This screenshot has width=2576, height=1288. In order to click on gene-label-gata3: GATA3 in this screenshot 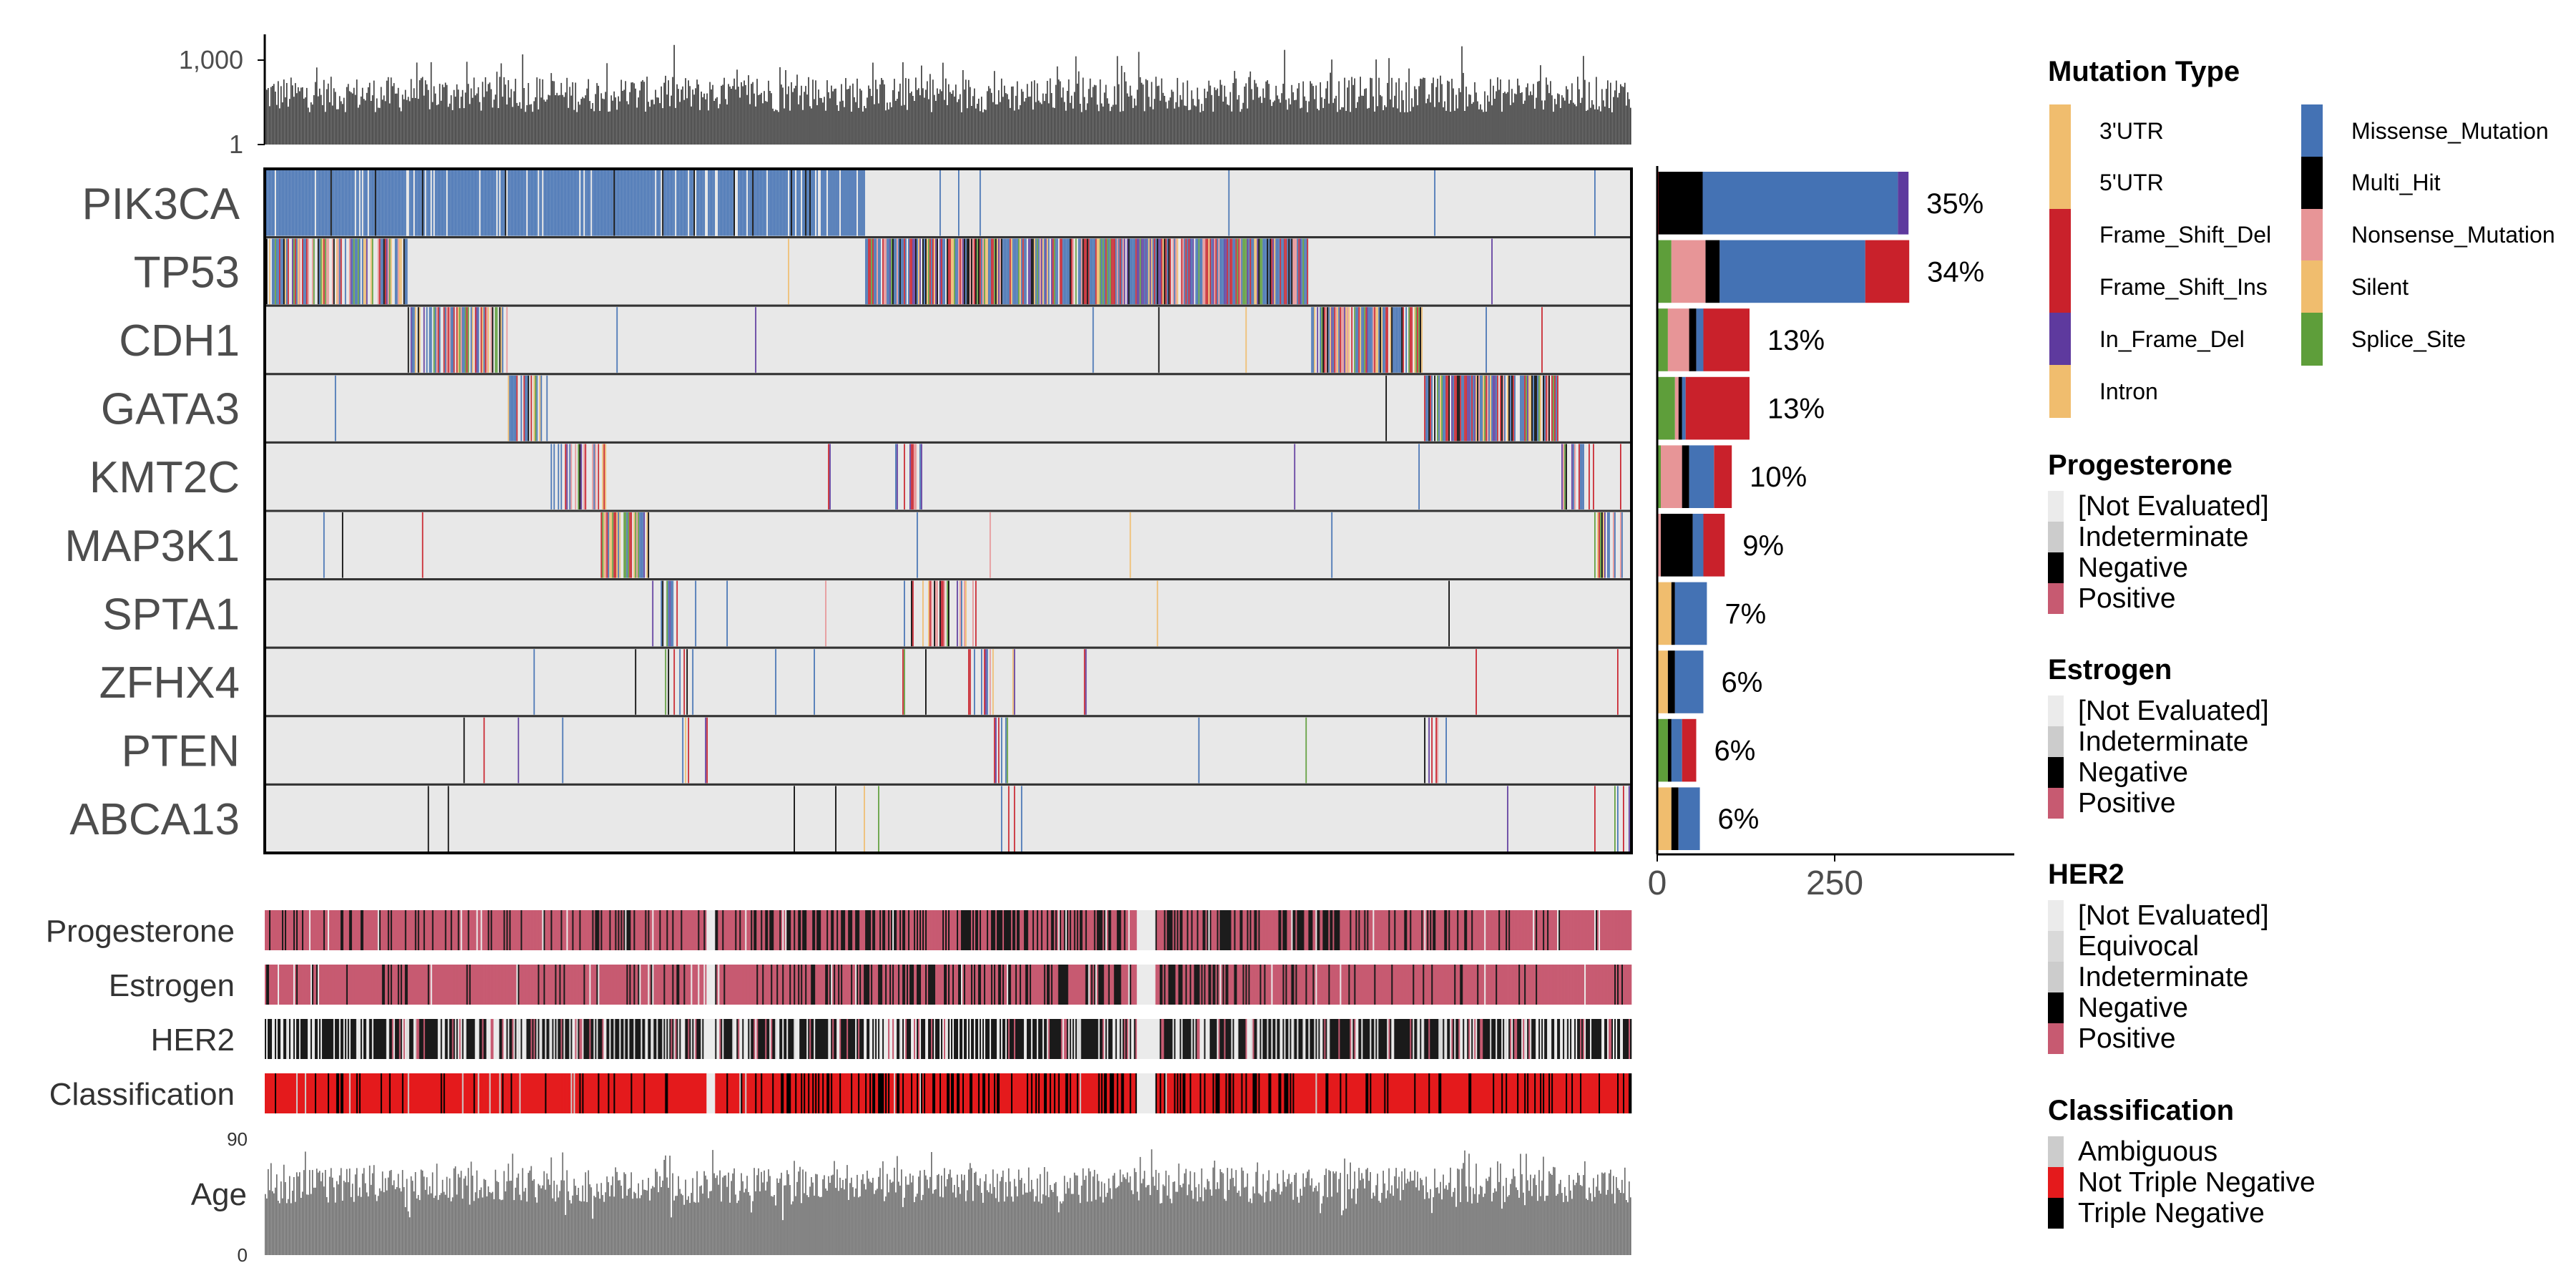, I will do `click(170, 409)`.